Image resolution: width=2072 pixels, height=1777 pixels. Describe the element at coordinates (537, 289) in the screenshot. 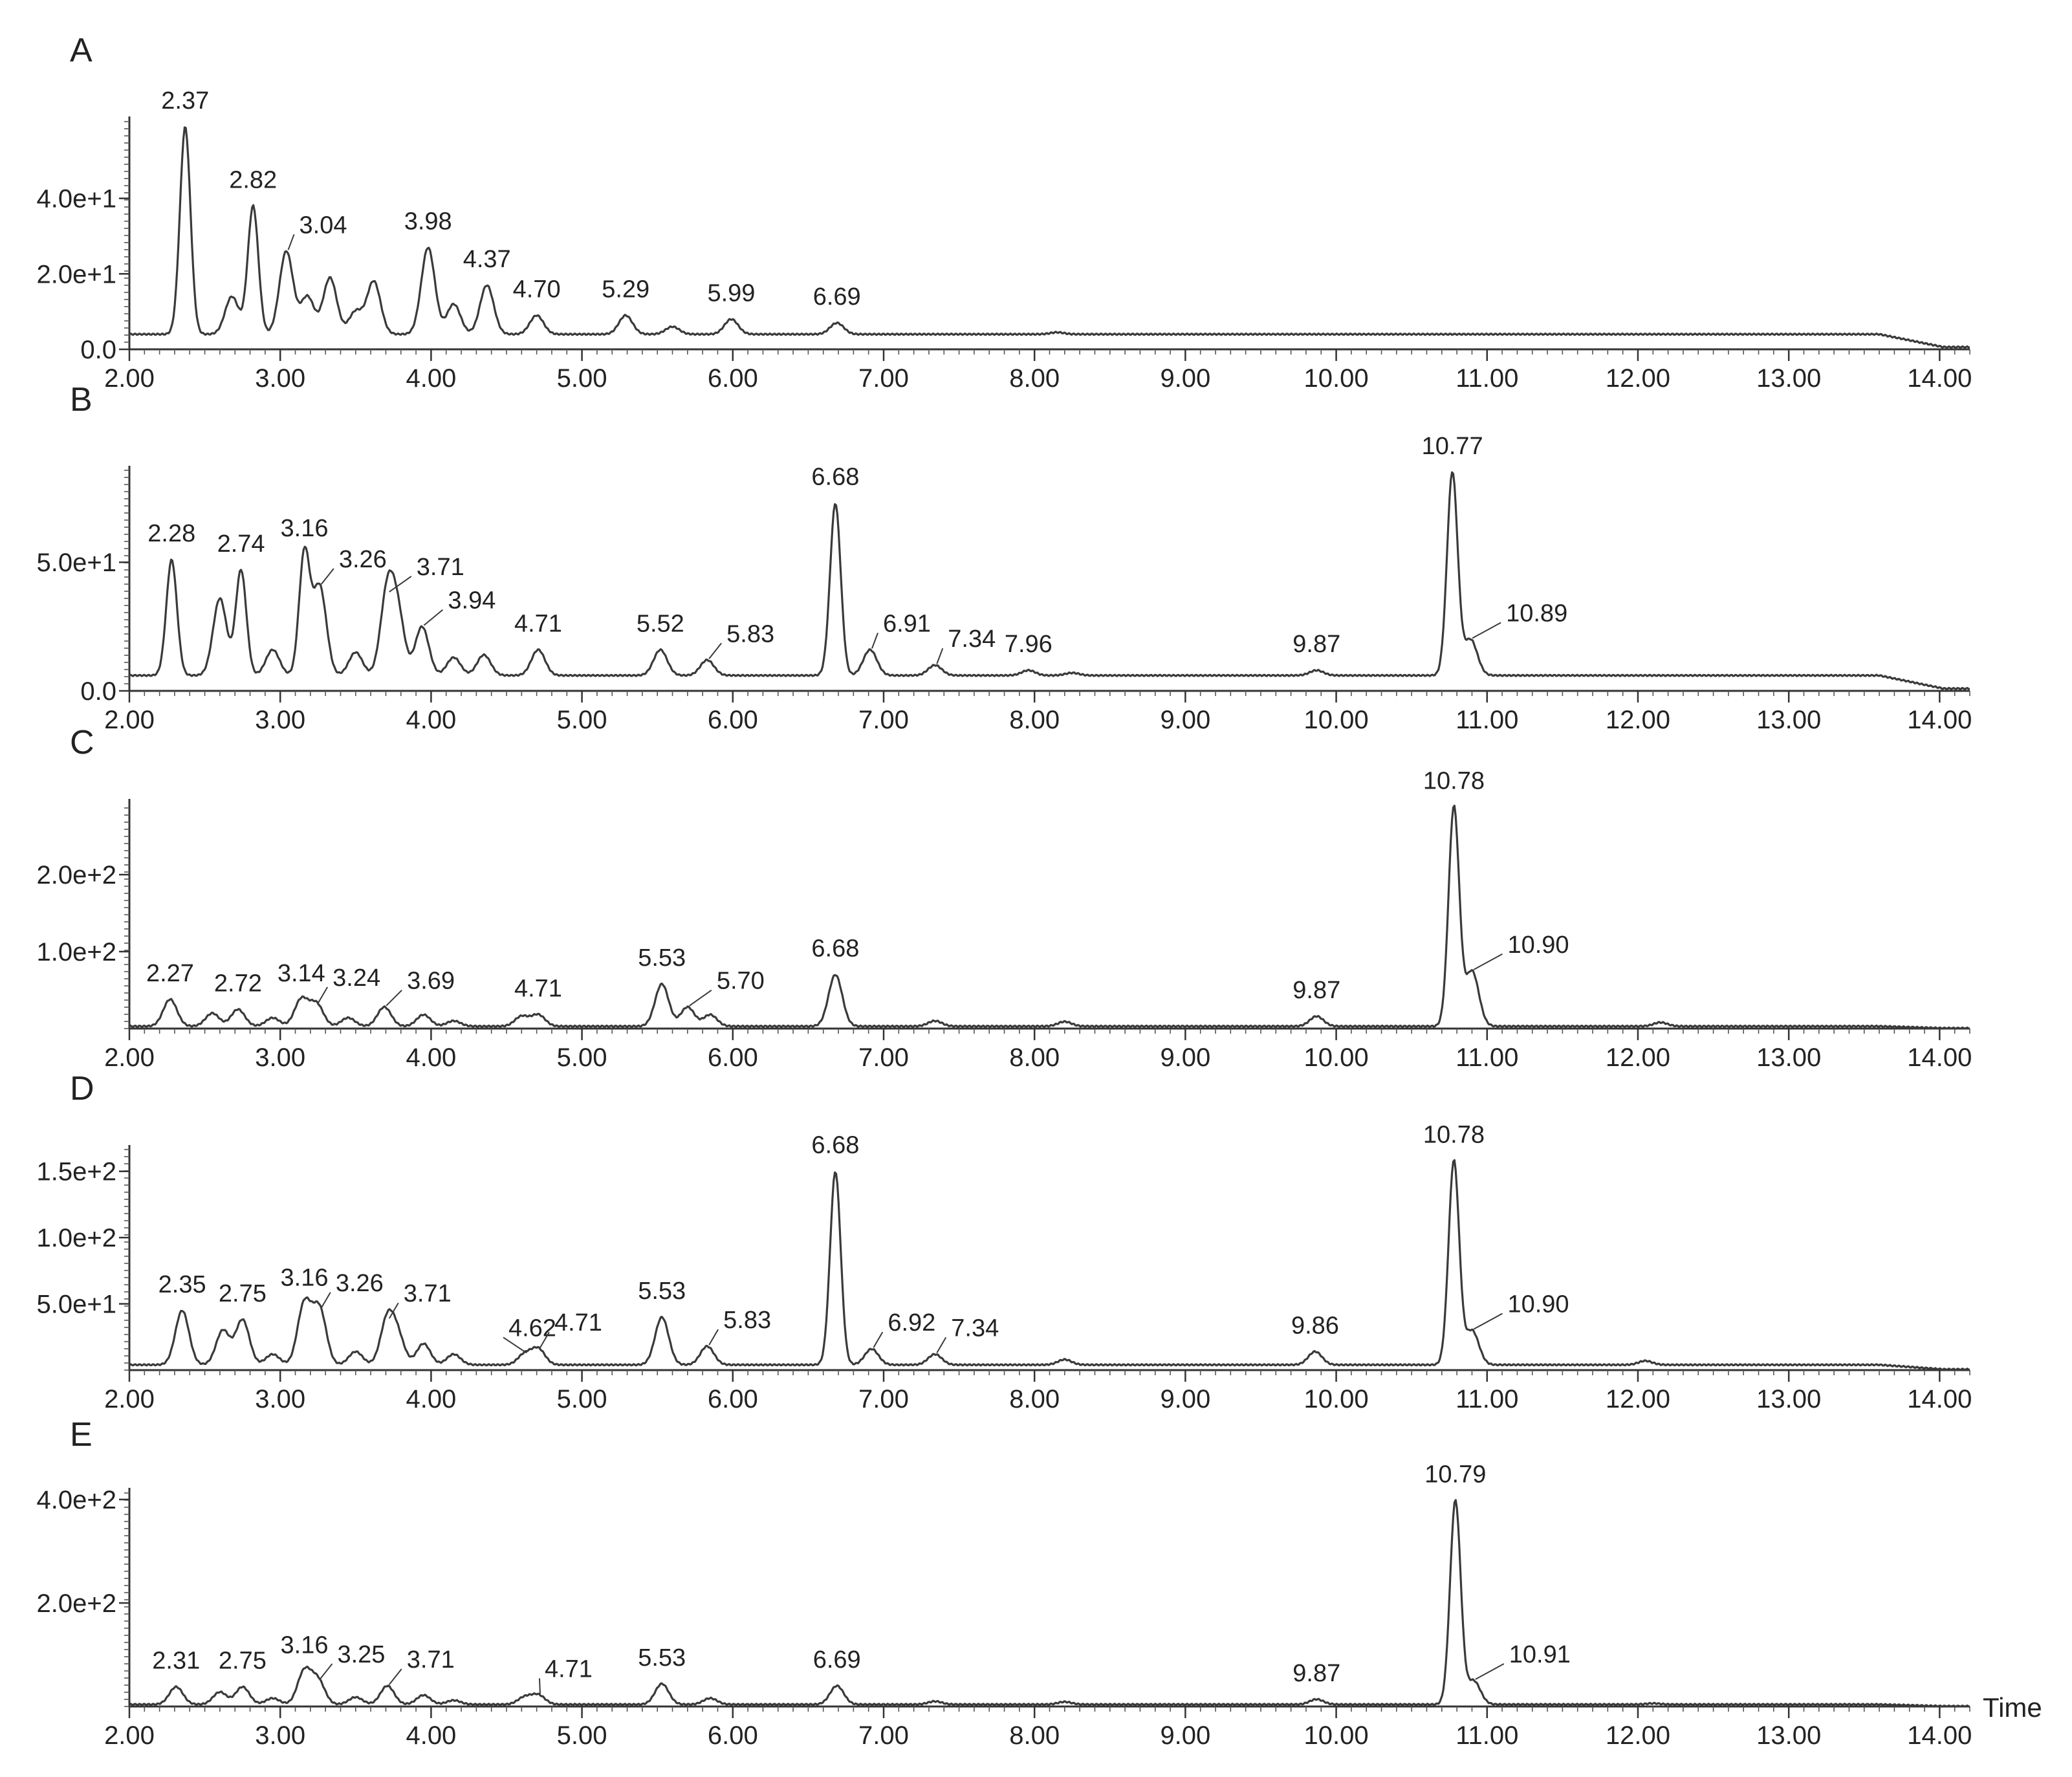

I see `peak-label: 4.70` at that location.